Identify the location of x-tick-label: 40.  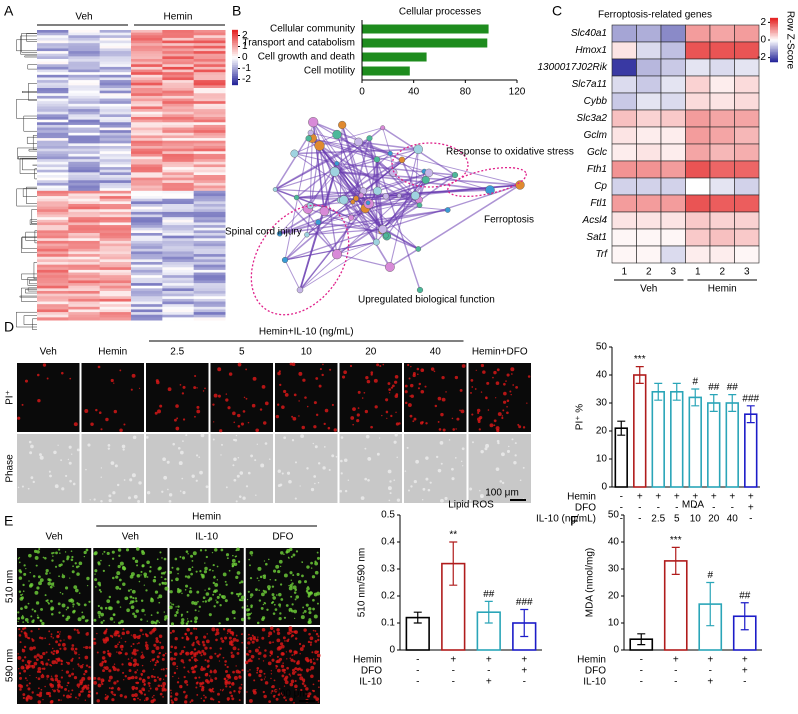
(414, 92).